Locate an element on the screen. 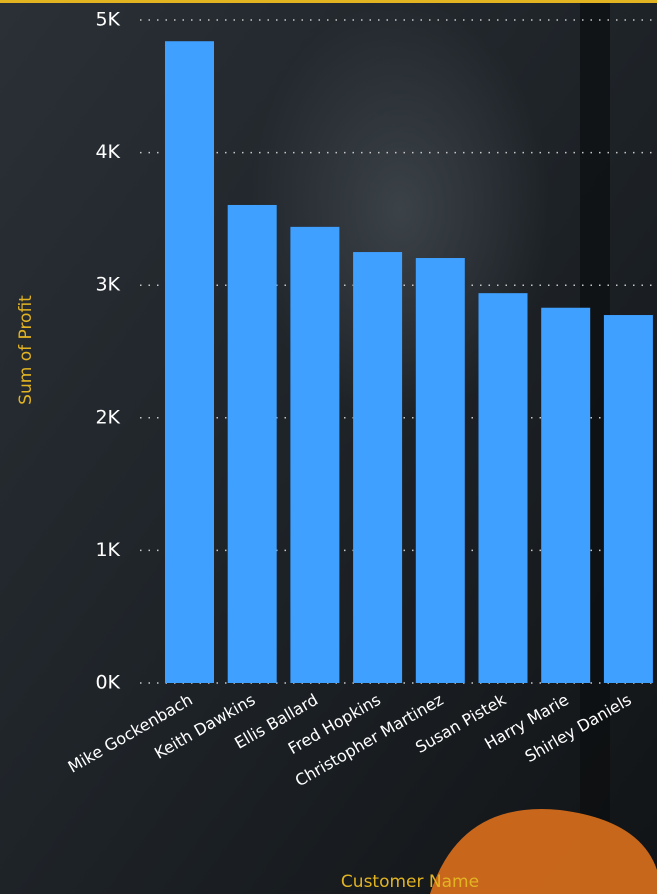 The image size is (657, 894). x-axis-title: Customer Name is located at coordinates (410, 882).